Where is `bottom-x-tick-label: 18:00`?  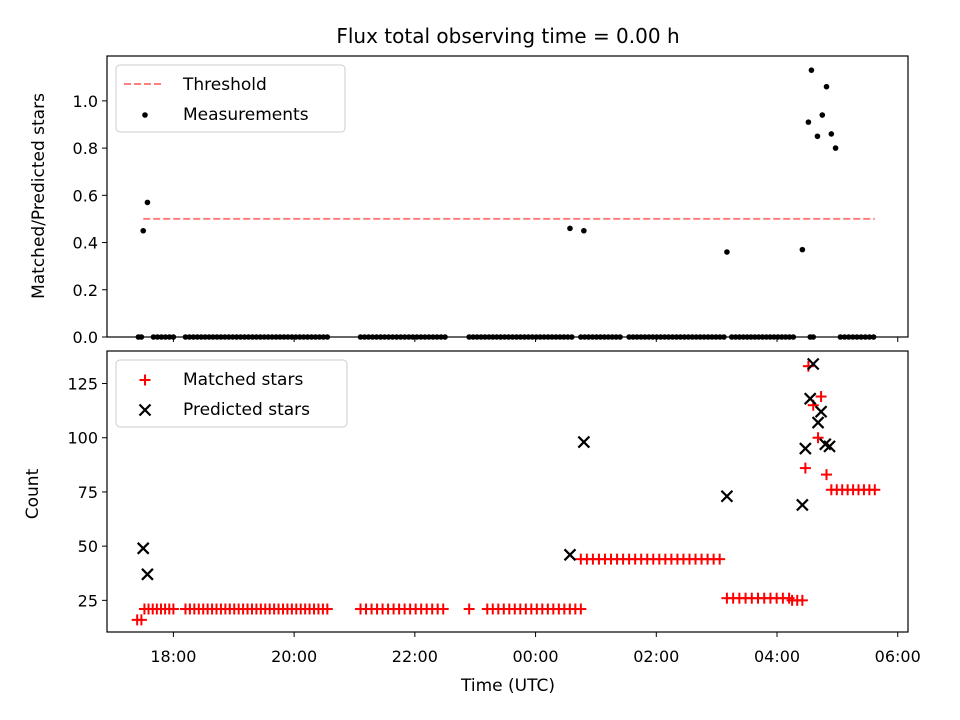
bottom-x-tick-label: 18:00 is located at coordinates (173, 656).